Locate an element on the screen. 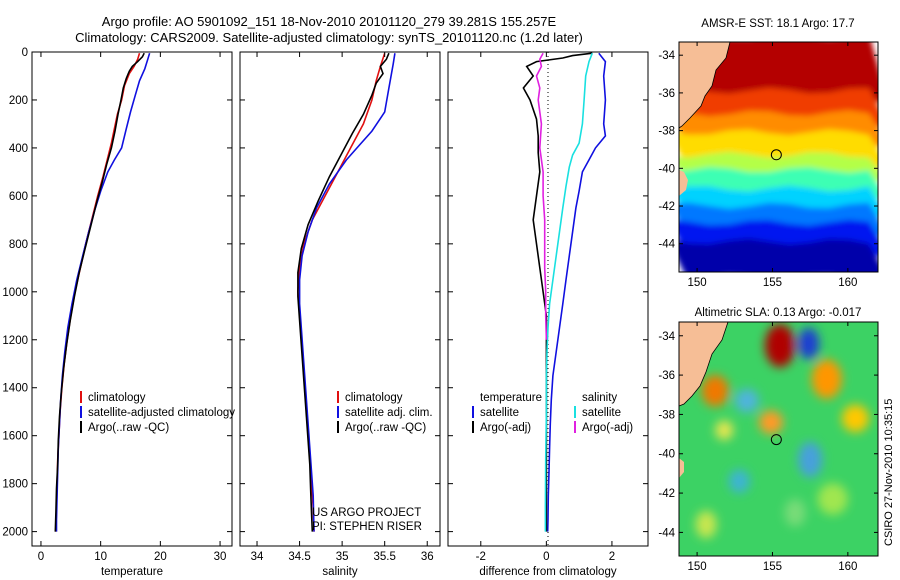 The width and height of the screenshot is (900, 580). sst-australia-land is located at coordinates (704, 85).